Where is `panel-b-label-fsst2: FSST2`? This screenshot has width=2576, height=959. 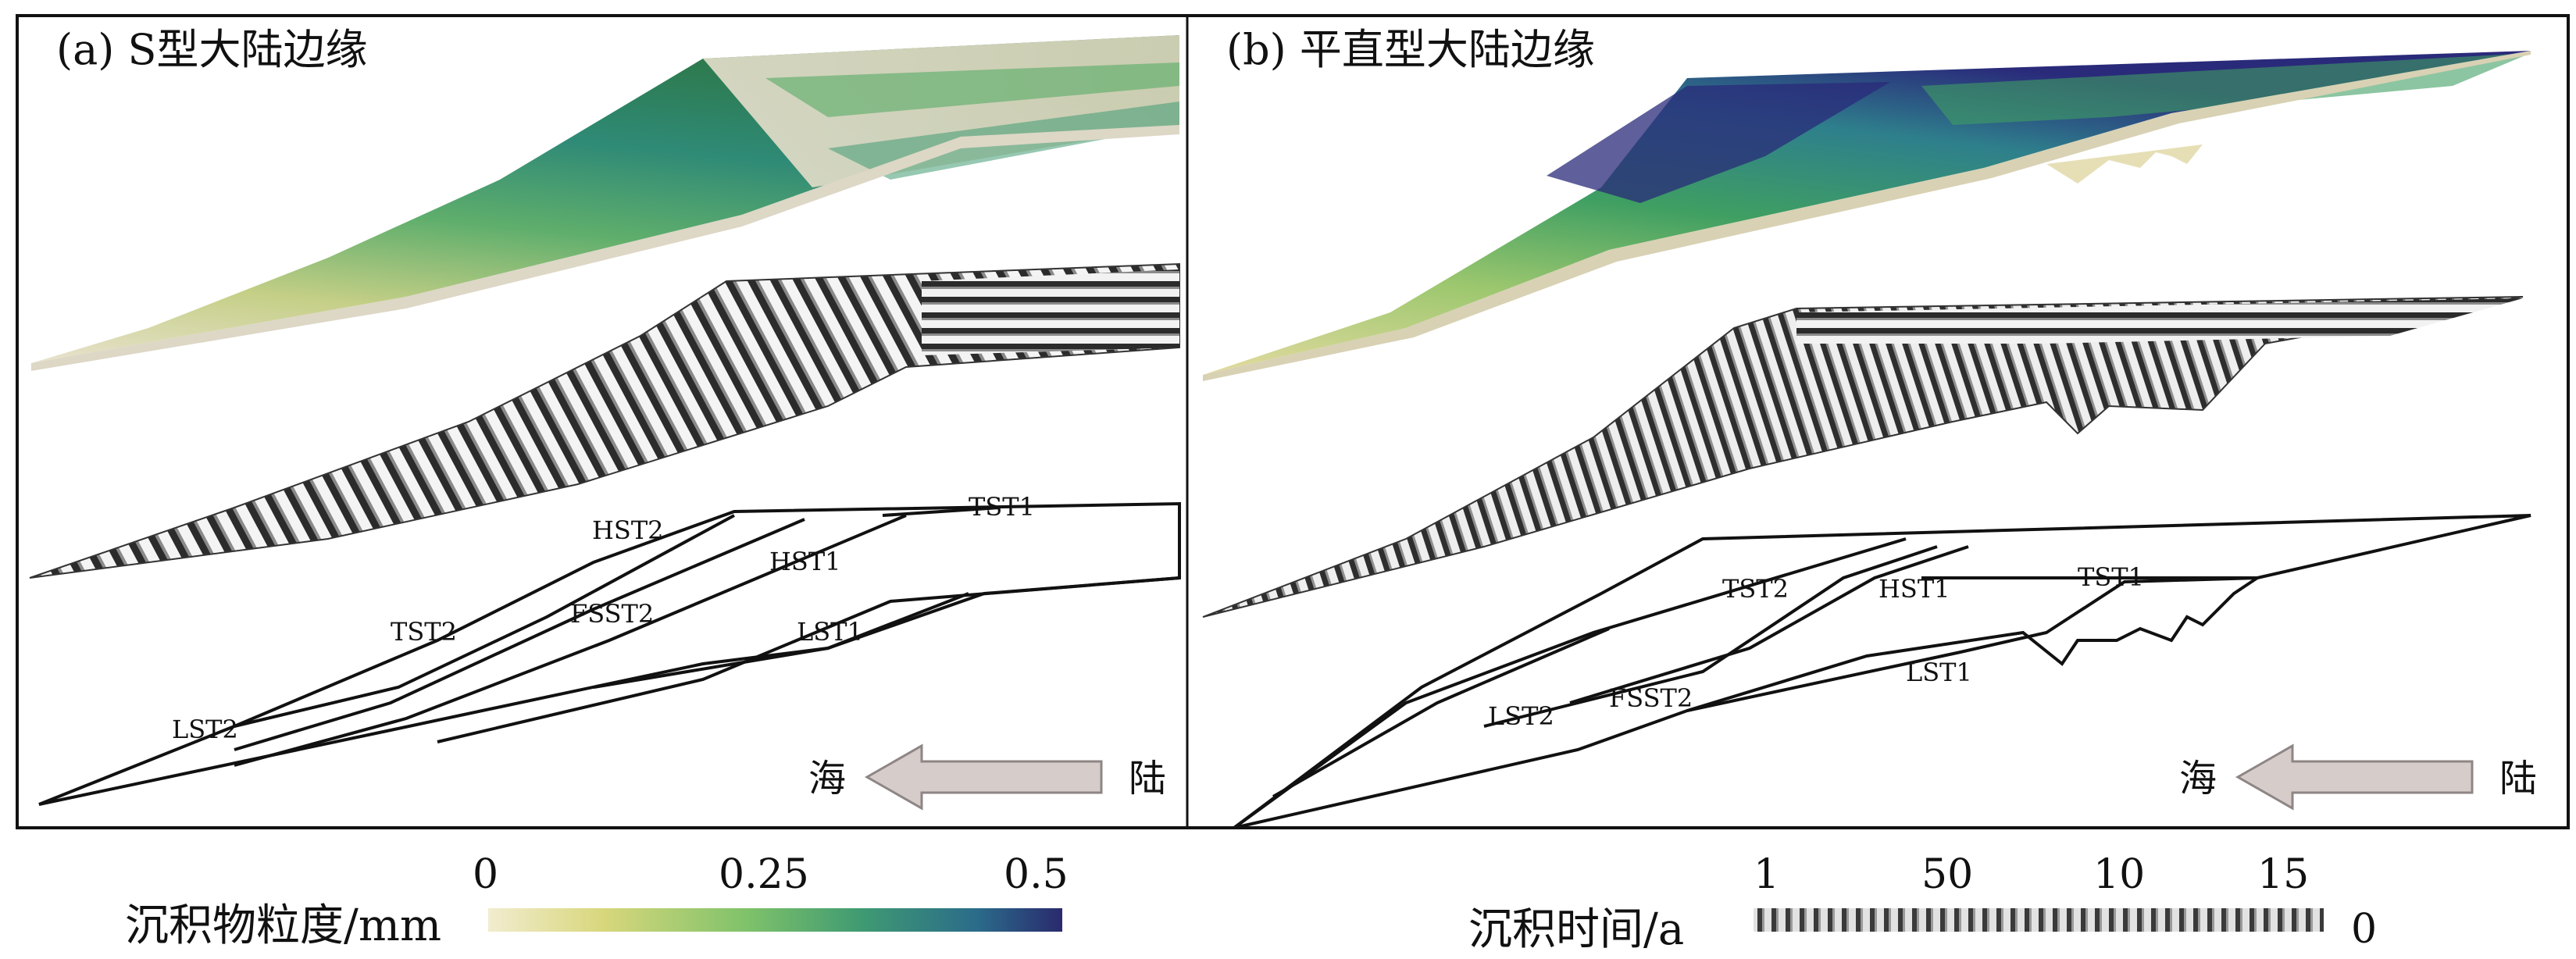 panel-b-label-fsst2: FSST2 is located at coordinates (1651, 698).